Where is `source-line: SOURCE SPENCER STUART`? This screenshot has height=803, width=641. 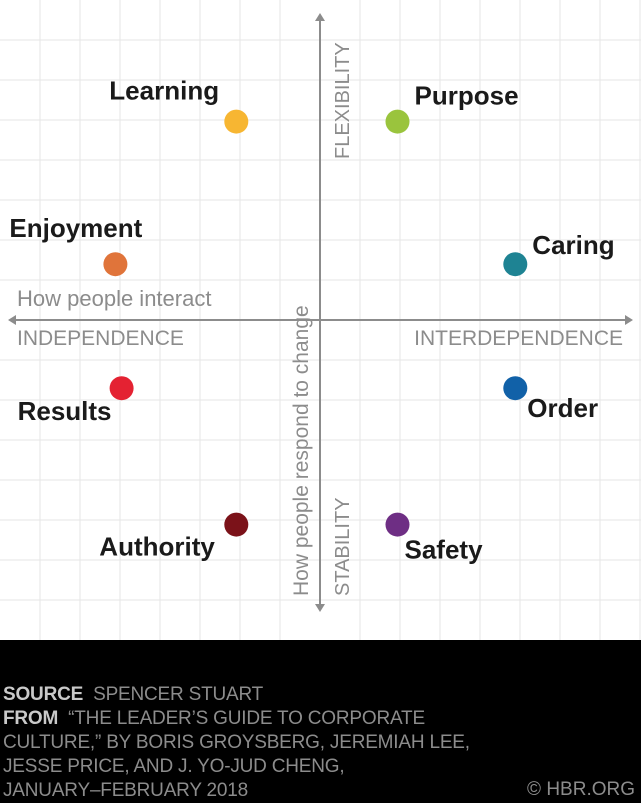
source-line: SOURCE SPENCER STUART is located at coordinates (133, 694).